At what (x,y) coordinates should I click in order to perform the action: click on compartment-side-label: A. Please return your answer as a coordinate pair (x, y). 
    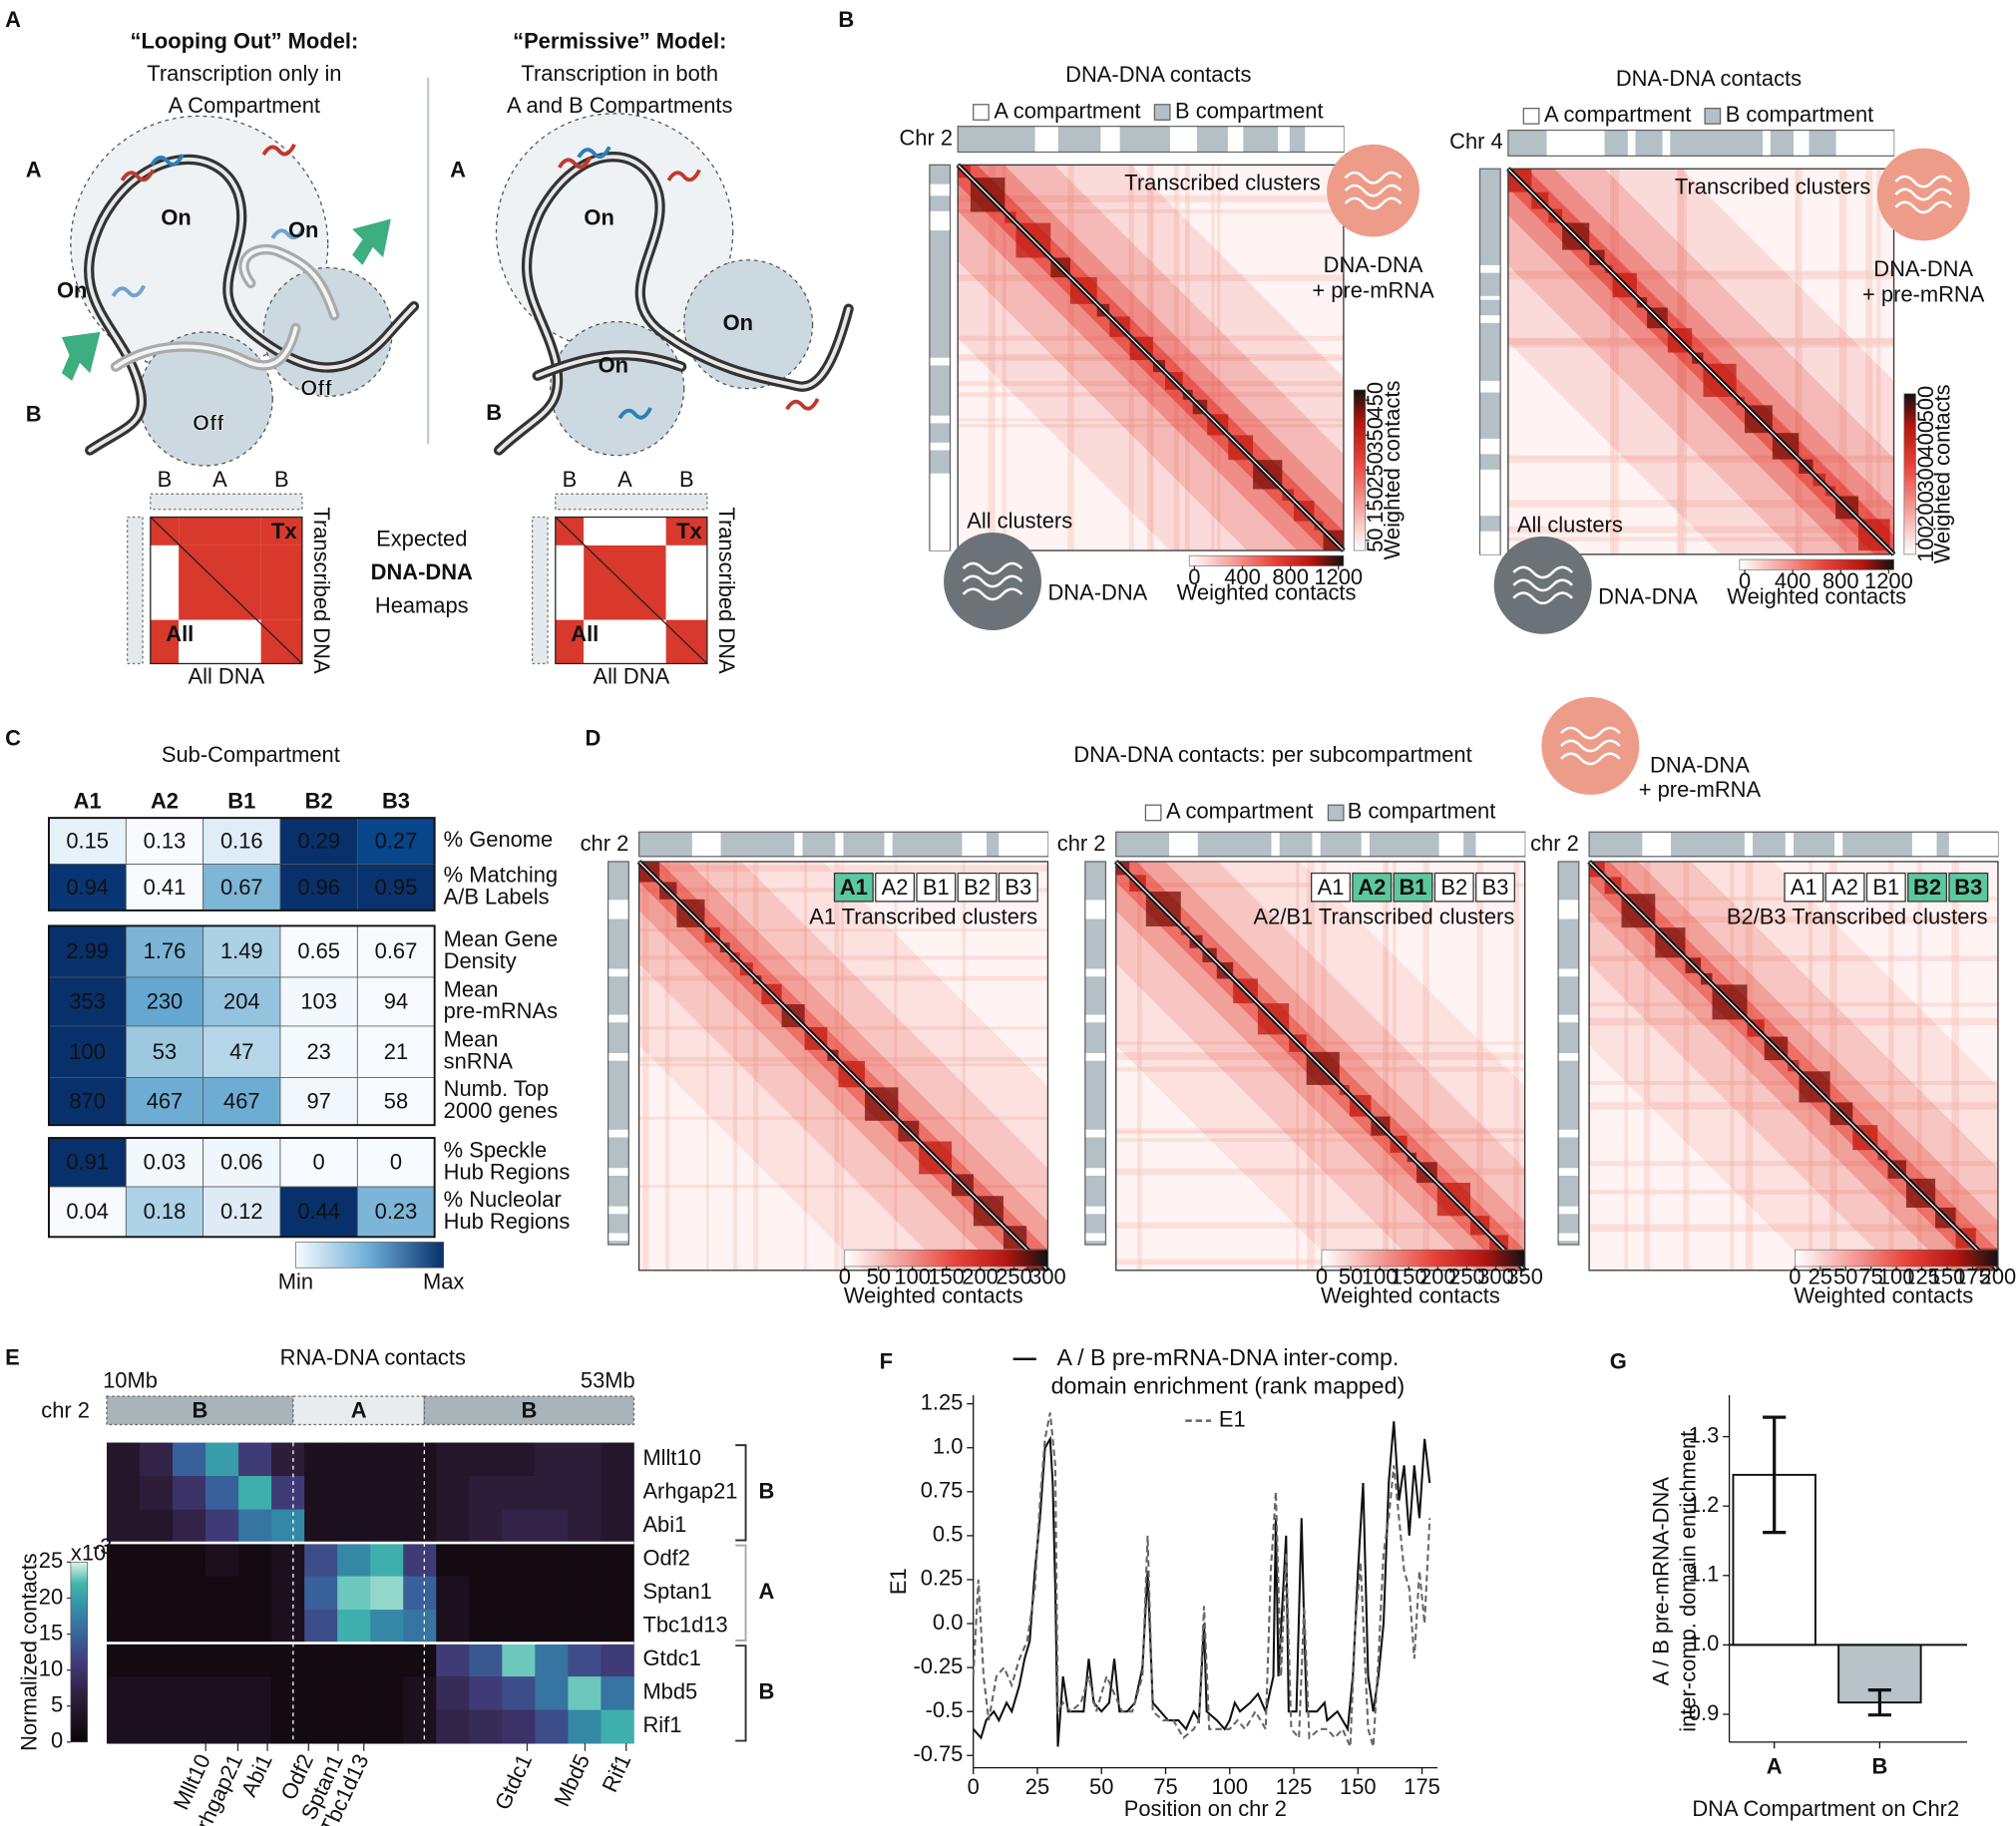
    Looking at the image, I should click on (34, 170).